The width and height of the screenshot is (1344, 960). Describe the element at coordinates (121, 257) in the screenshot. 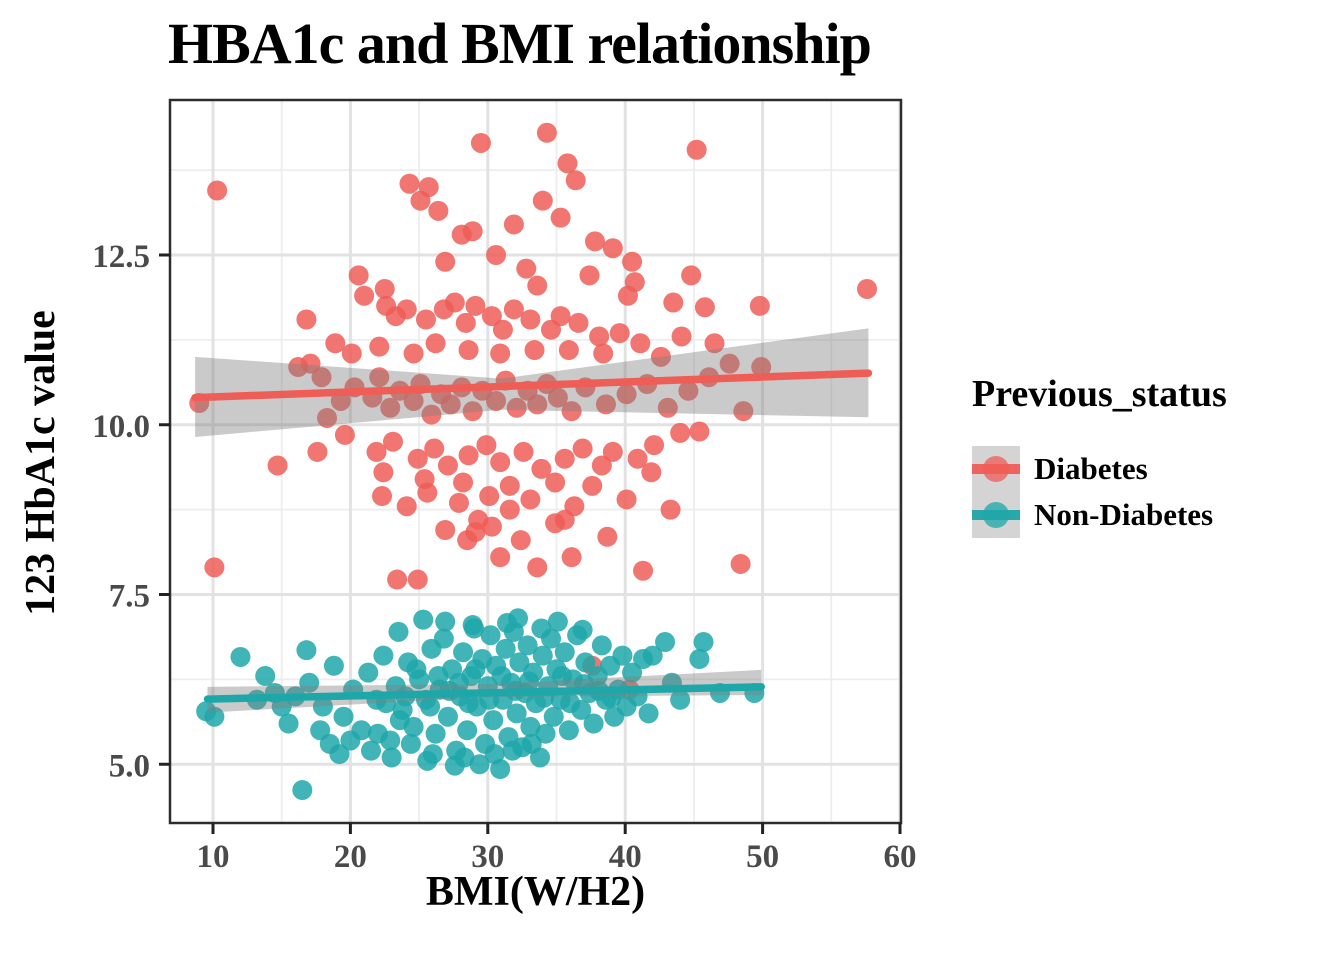

I see `y-tick-label: 12.5` at that location.